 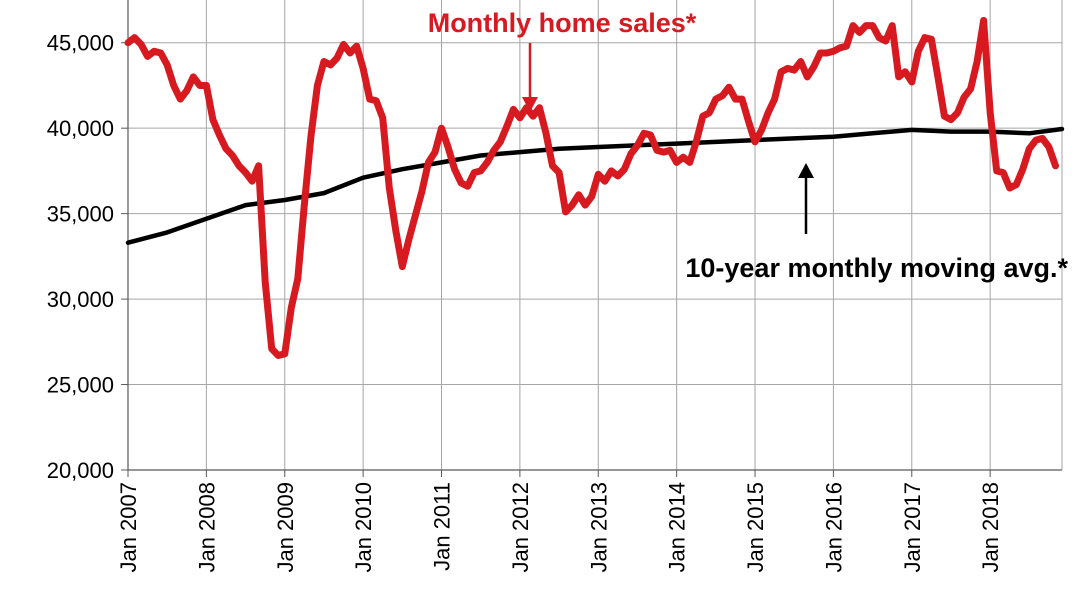 What do you see at coordinates (876, 268) in the screenshot?
I see `annotation-moving-average: 10-year monthly moving avg.*` at bounding box center [876, 268].